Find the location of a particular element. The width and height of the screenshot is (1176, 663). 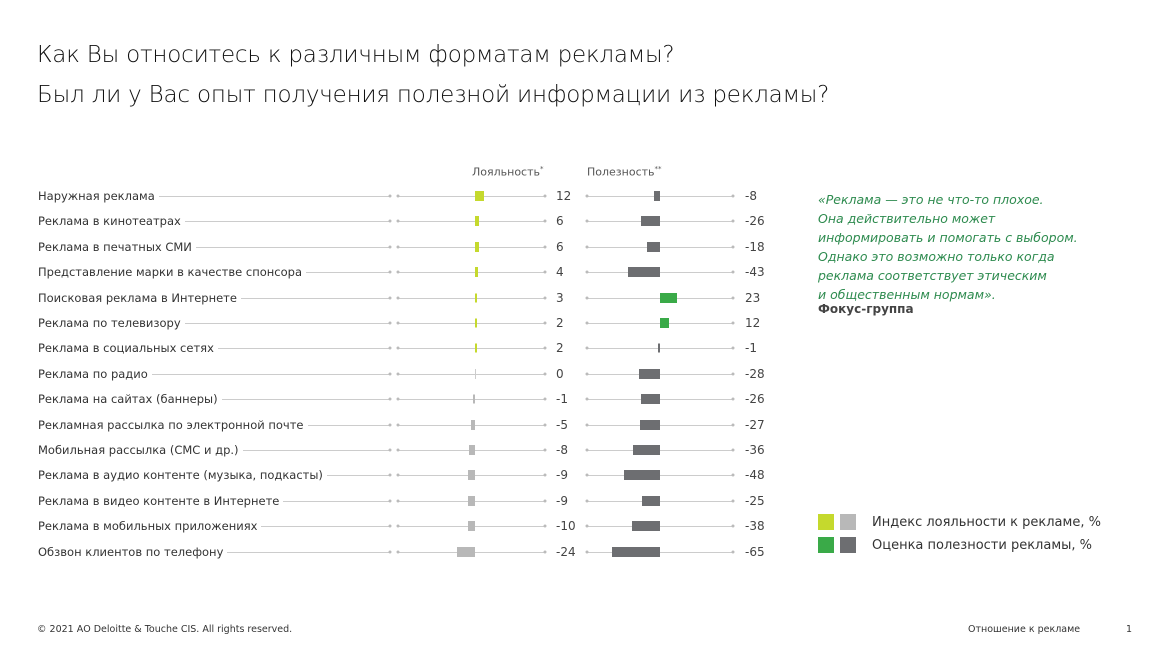

usefulness-value: -43 is located at coordinates (755, 272).